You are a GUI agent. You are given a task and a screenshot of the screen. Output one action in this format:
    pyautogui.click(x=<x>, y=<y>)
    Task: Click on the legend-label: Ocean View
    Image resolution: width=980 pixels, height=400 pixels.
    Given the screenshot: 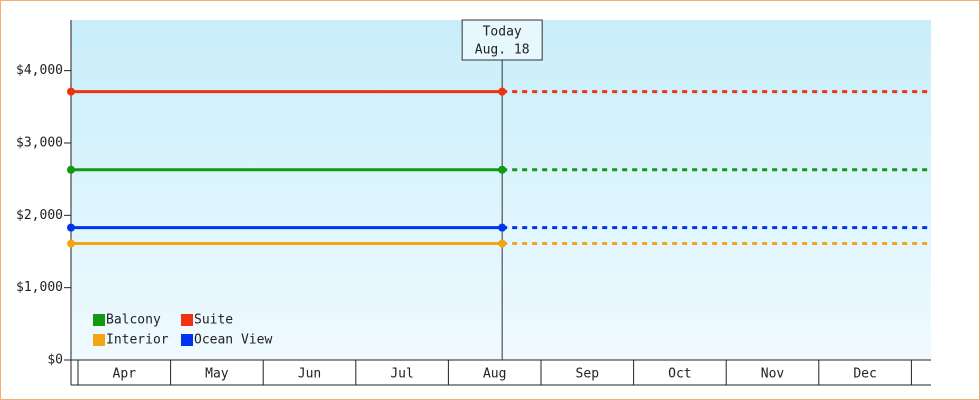 What is the action you would take?
    pyautogui.click(x=233, y=340)
    